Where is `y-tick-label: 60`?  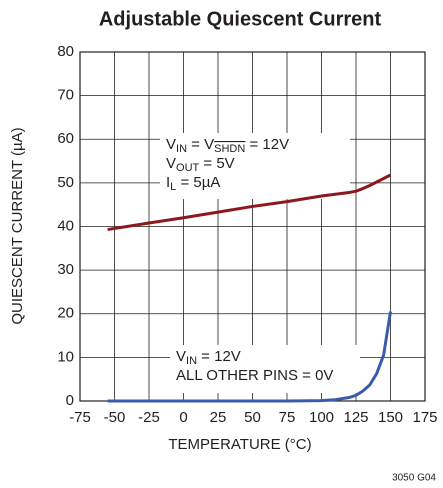
y-tick-label: 60 is located at coordinates (65, 138).